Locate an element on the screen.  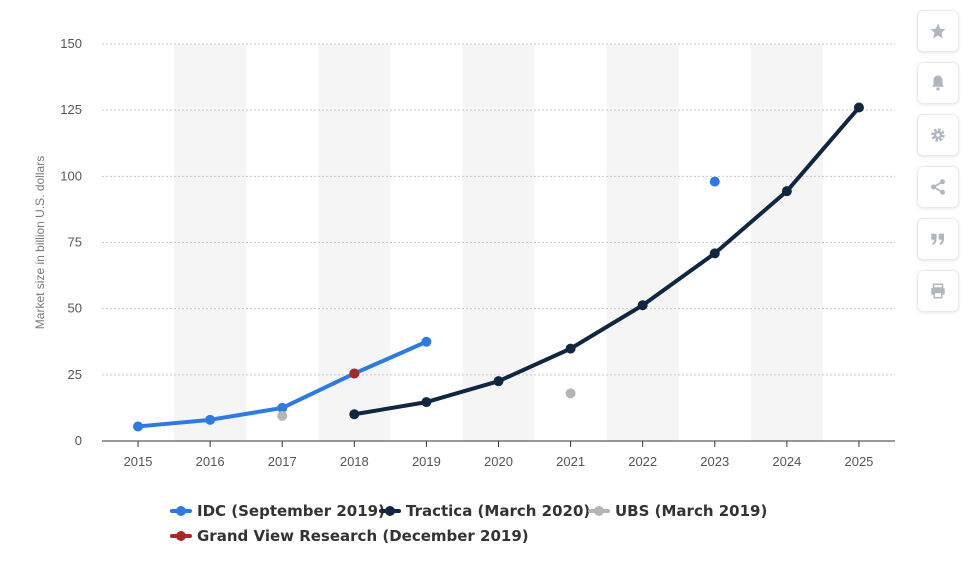
y-axis-ticks: 0 25 50 75 100 125 150 is located at coordinates (71, 242).